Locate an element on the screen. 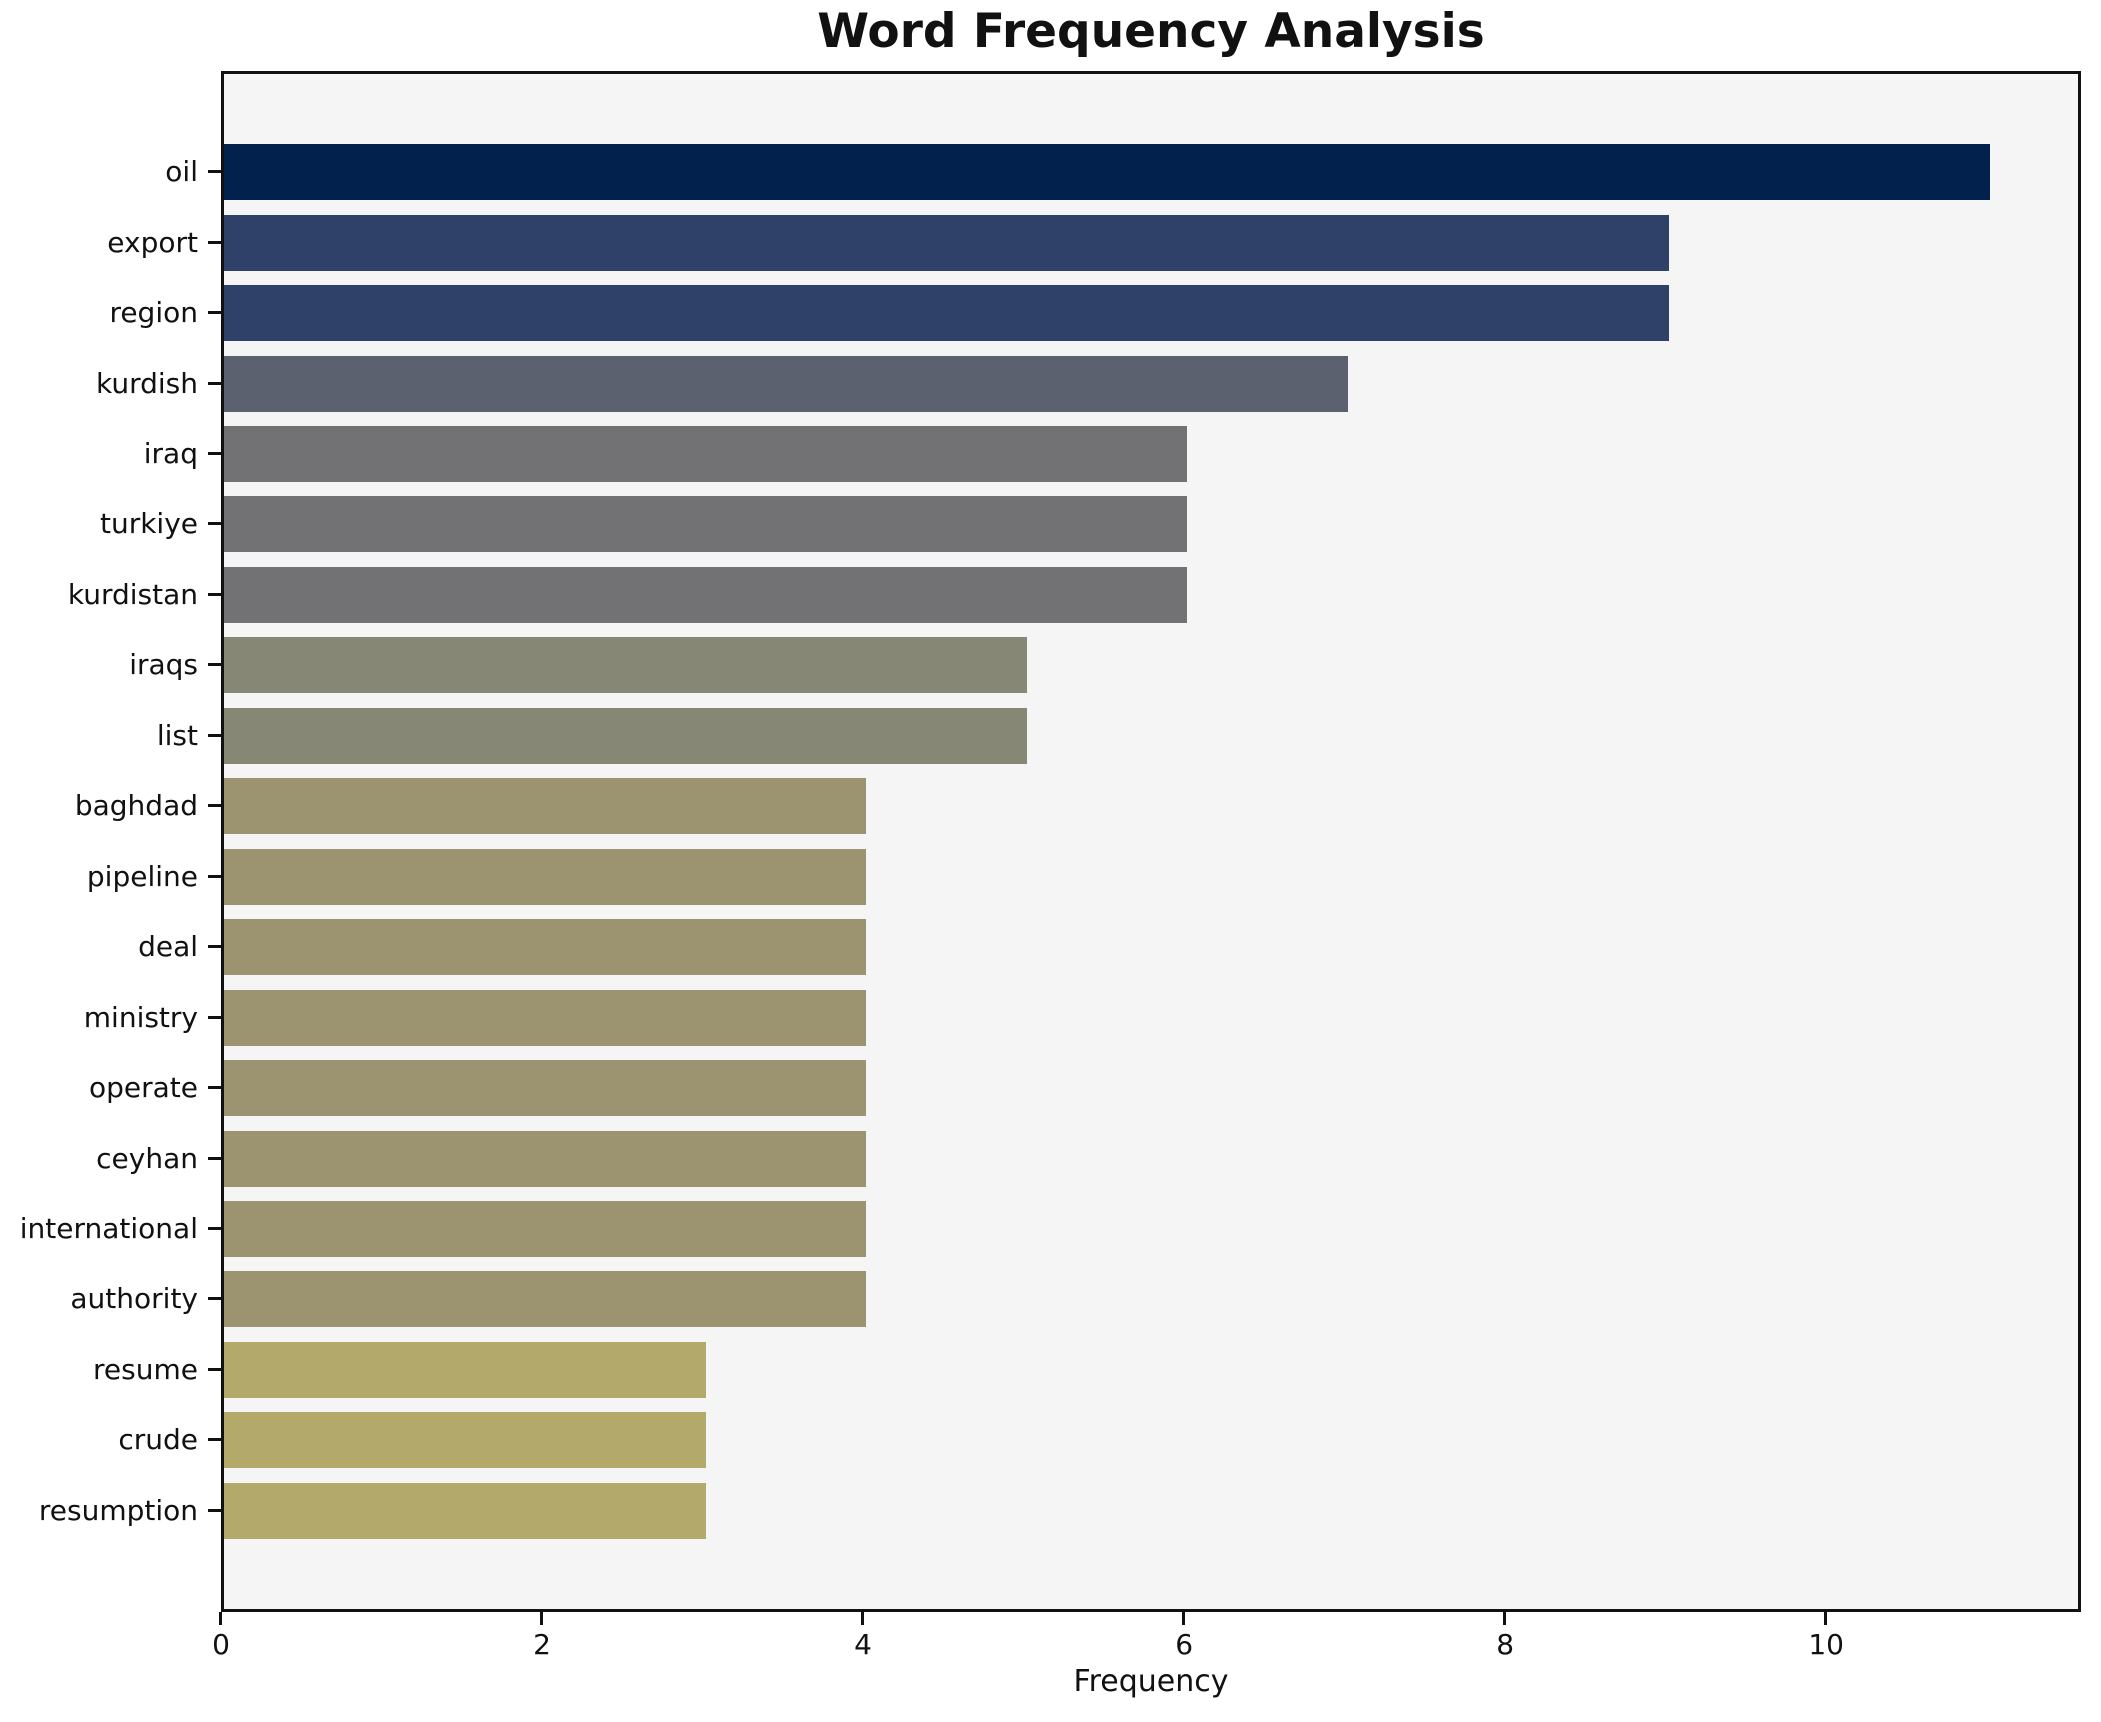 The height and width of the screenshot is (1722, 2101). y-tick-label: pipeline is located at coordinates (142, 876).